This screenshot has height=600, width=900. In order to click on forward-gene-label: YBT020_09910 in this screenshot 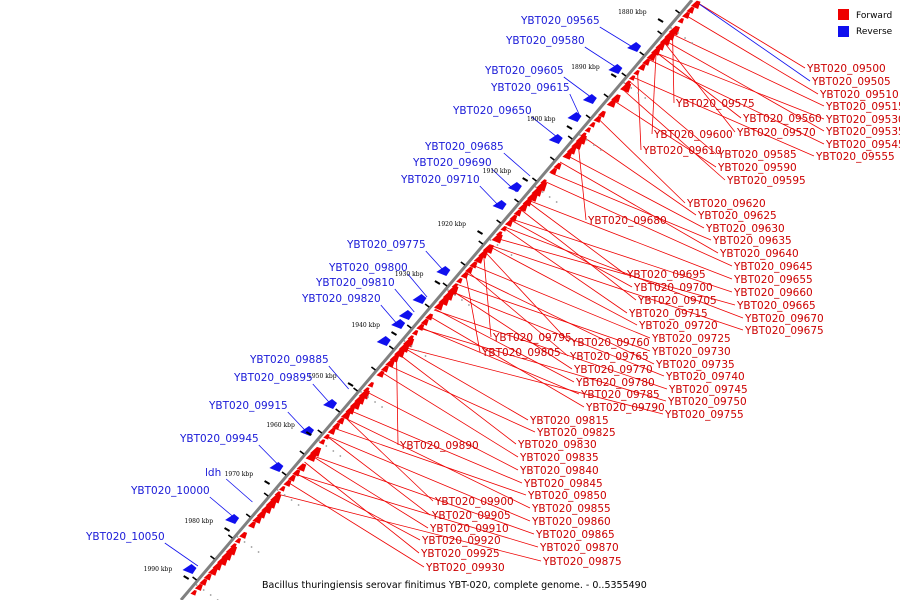, I will do `click(469, 529)`.